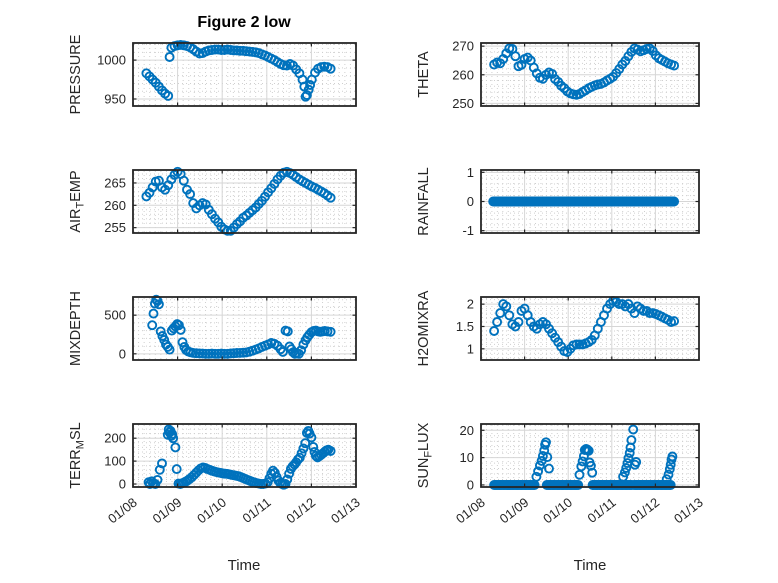  Describe the element at coordinates (463, 103) in the screenshot. I see `svg-text: 250` at that location.